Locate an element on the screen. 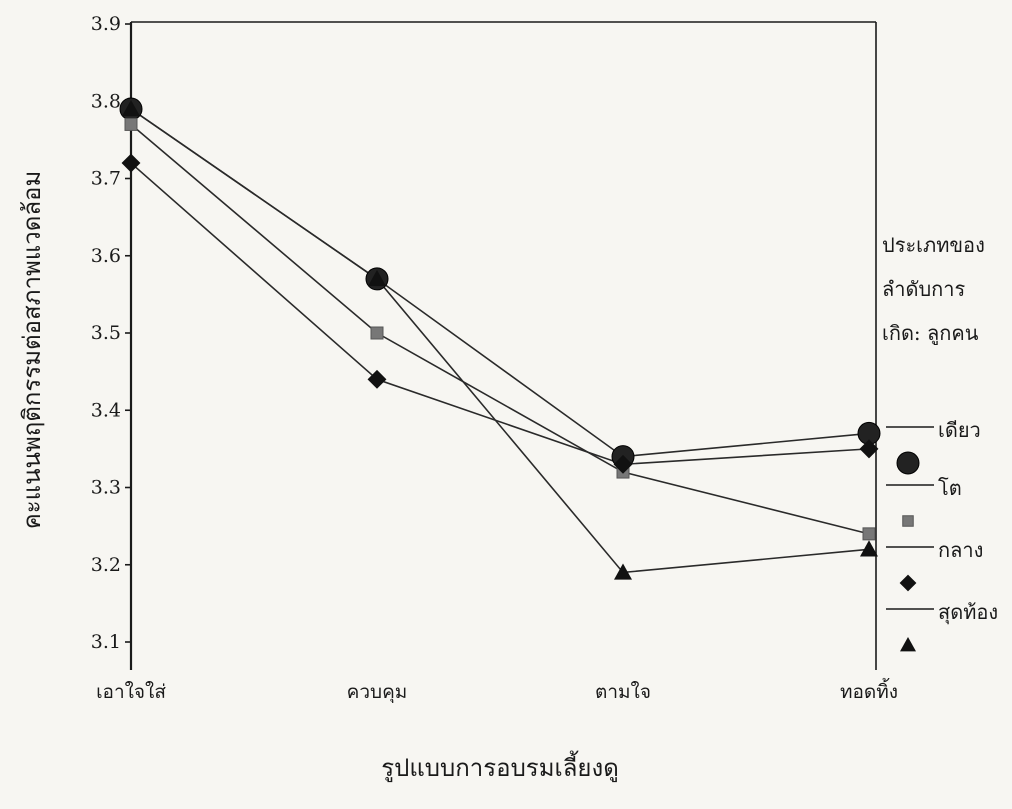  y-tick-label: 3.2 is located at coordinates (106, 565).